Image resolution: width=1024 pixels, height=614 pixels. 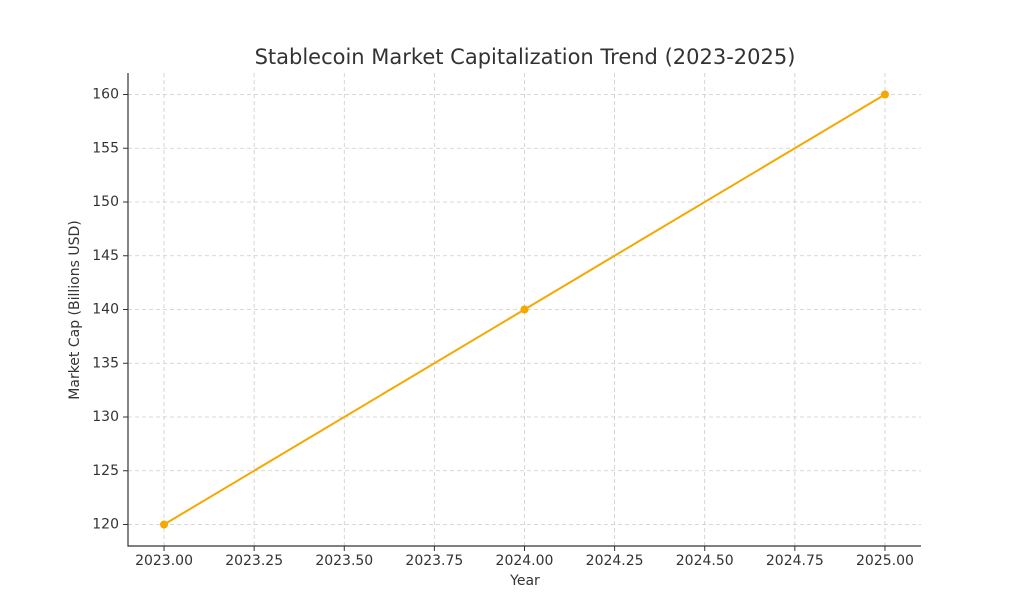 I want to click on y-tick-label: 130, so click(x=105, y=417).